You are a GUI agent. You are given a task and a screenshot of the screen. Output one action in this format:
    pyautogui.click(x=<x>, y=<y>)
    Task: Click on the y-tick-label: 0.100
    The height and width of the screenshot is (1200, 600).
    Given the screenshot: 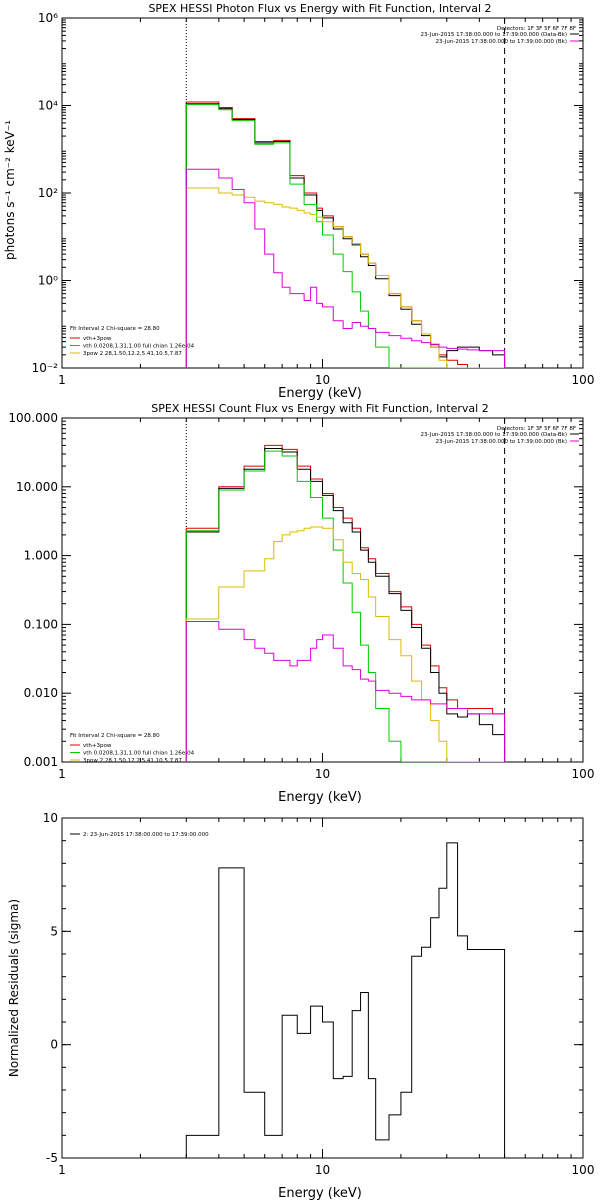 What is the action you would take?
    pyautogui.click(x=41, y=624)
    